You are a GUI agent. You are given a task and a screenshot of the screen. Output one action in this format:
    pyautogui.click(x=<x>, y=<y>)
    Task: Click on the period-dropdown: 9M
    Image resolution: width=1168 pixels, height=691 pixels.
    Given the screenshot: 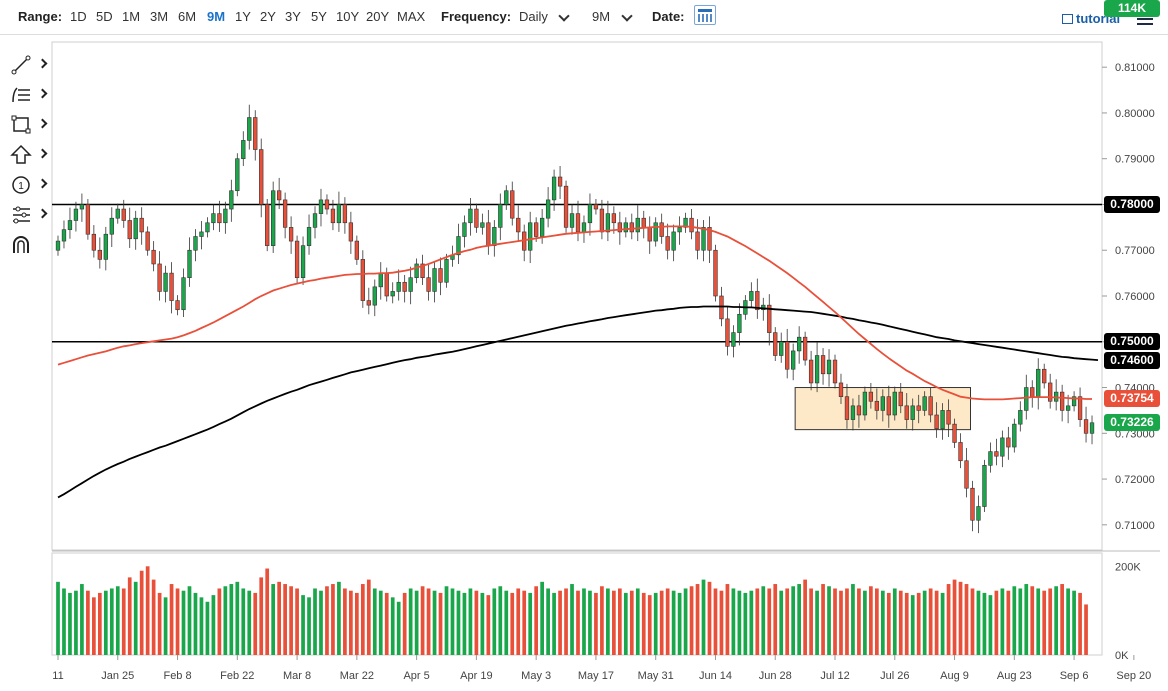 What is the action you would take?
    pyautogui.click(x=601, y=16)
    